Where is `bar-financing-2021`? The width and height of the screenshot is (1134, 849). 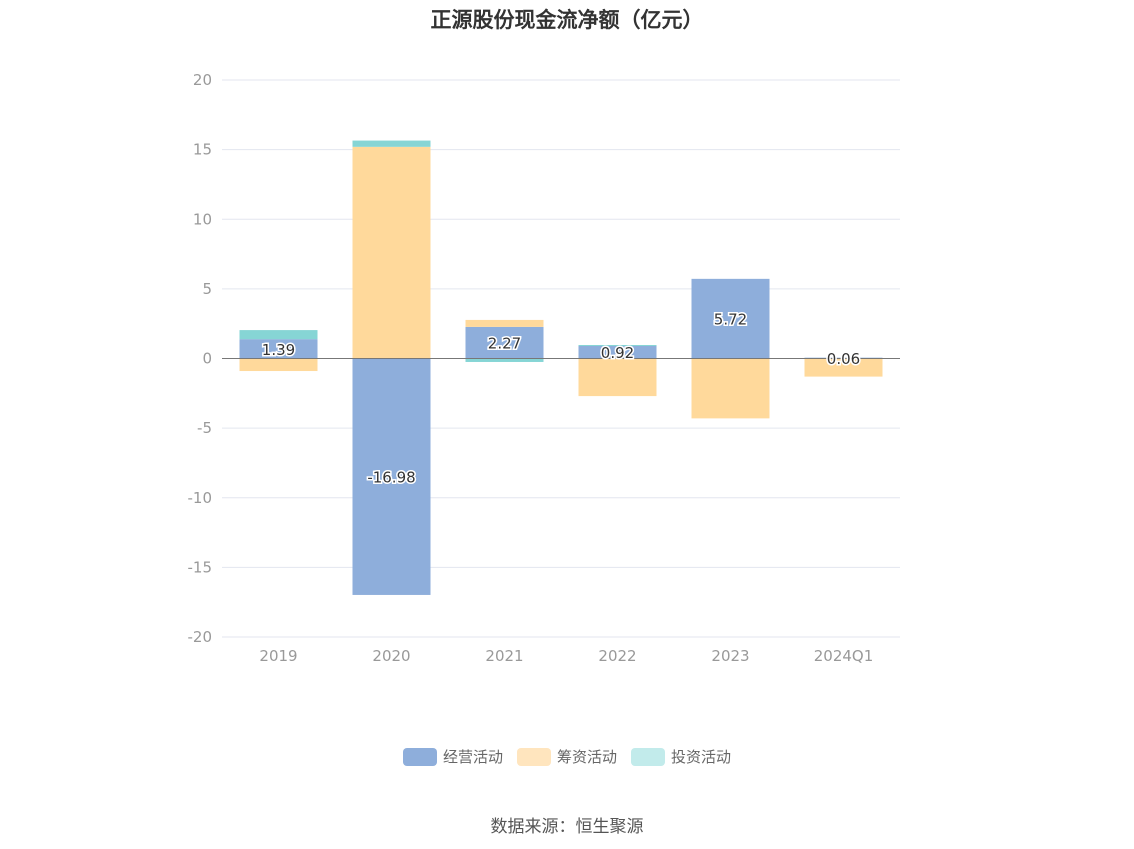 bar-financing-2021 is located at coordinates (504, 323).